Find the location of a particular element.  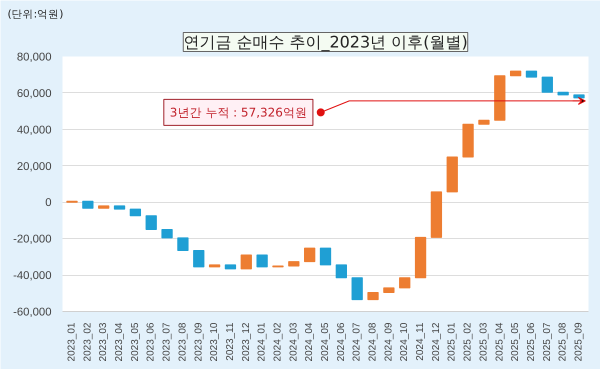

y-tick-label: 60,000 is located at coordinates (34, 94).